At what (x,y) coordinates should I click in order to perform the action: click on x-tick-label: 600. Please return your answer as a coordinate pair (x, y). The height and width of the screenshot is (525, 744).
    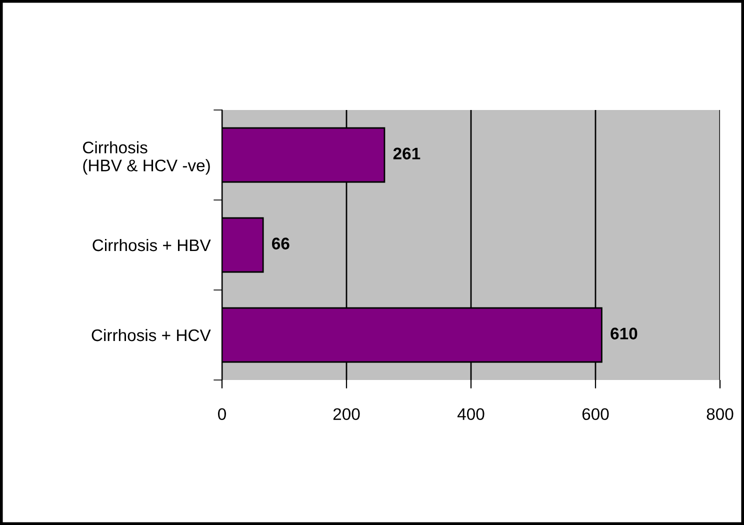
    Looking at the image, I should click on (595, 414).